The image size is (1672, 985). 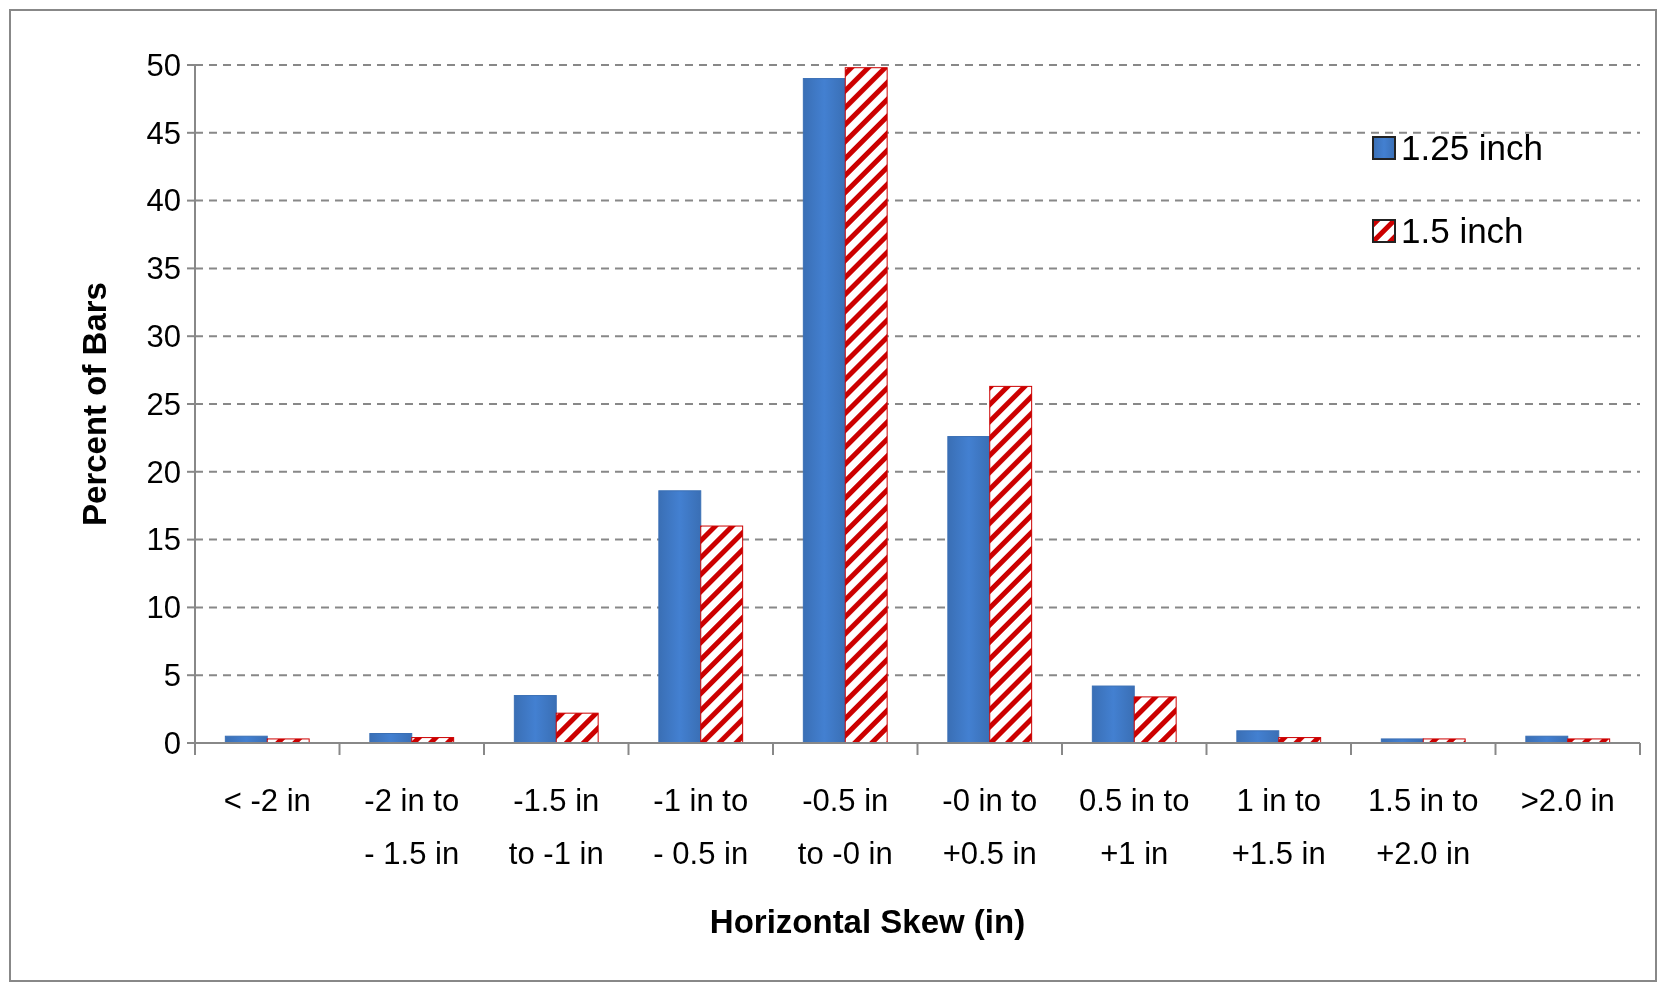 What do you see at coordinates (163, 133) in the screenshot?
I see `y-tick-label: 45` at bounding box center [163, 133].